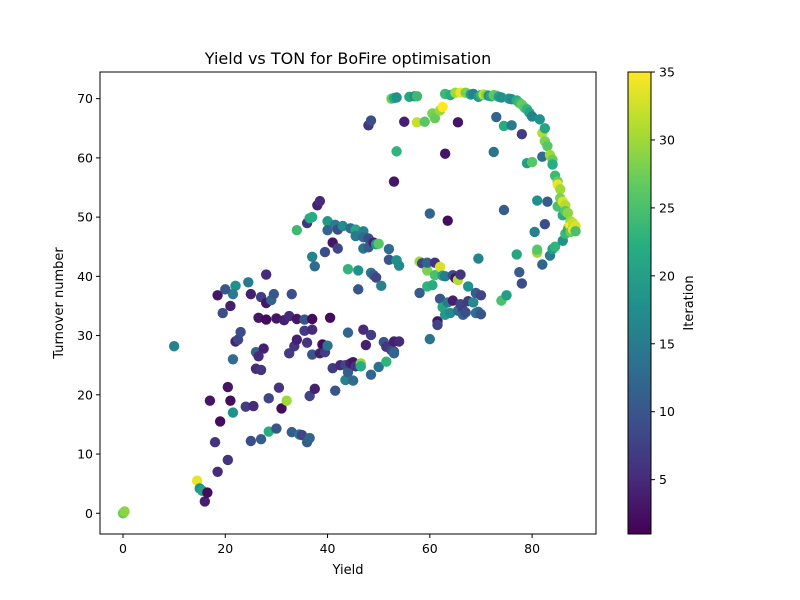 The width and height of the screenshot is (800, 600). Describe the element at coordinates (667, 207) in the screenshot. I see `colorbar-tick-label: 25` at that location.